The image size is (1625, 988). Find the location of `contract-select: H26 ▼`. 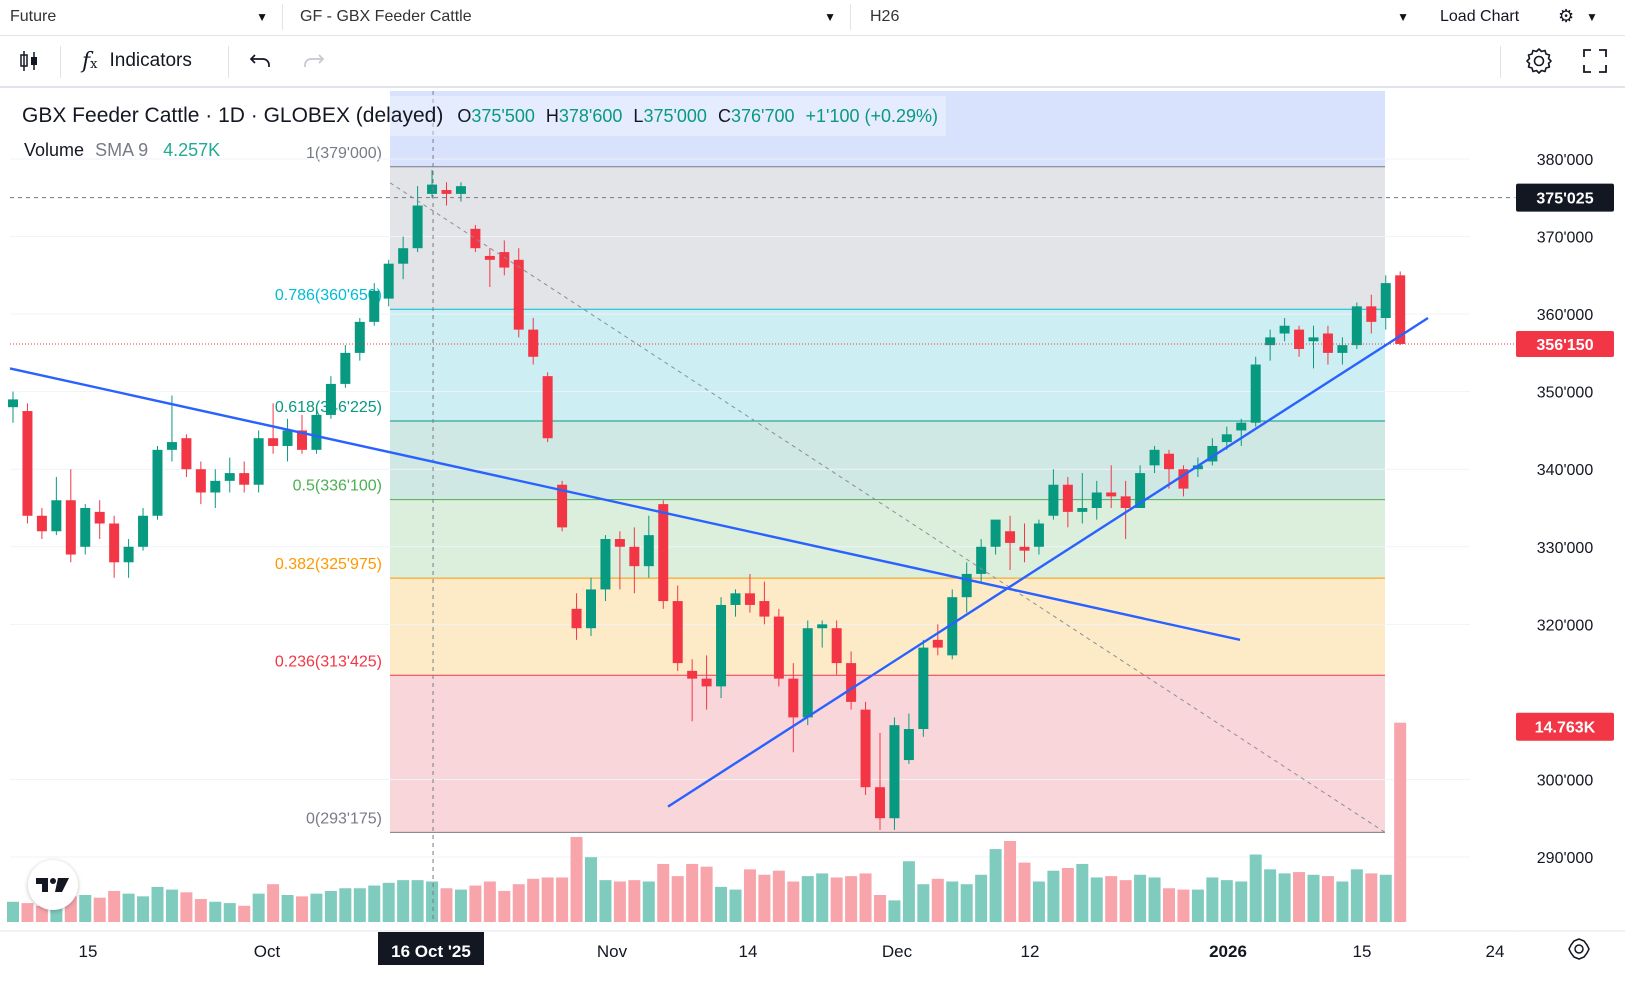

contract-select: H26 ▼ is located at coordinates (1141, 17).